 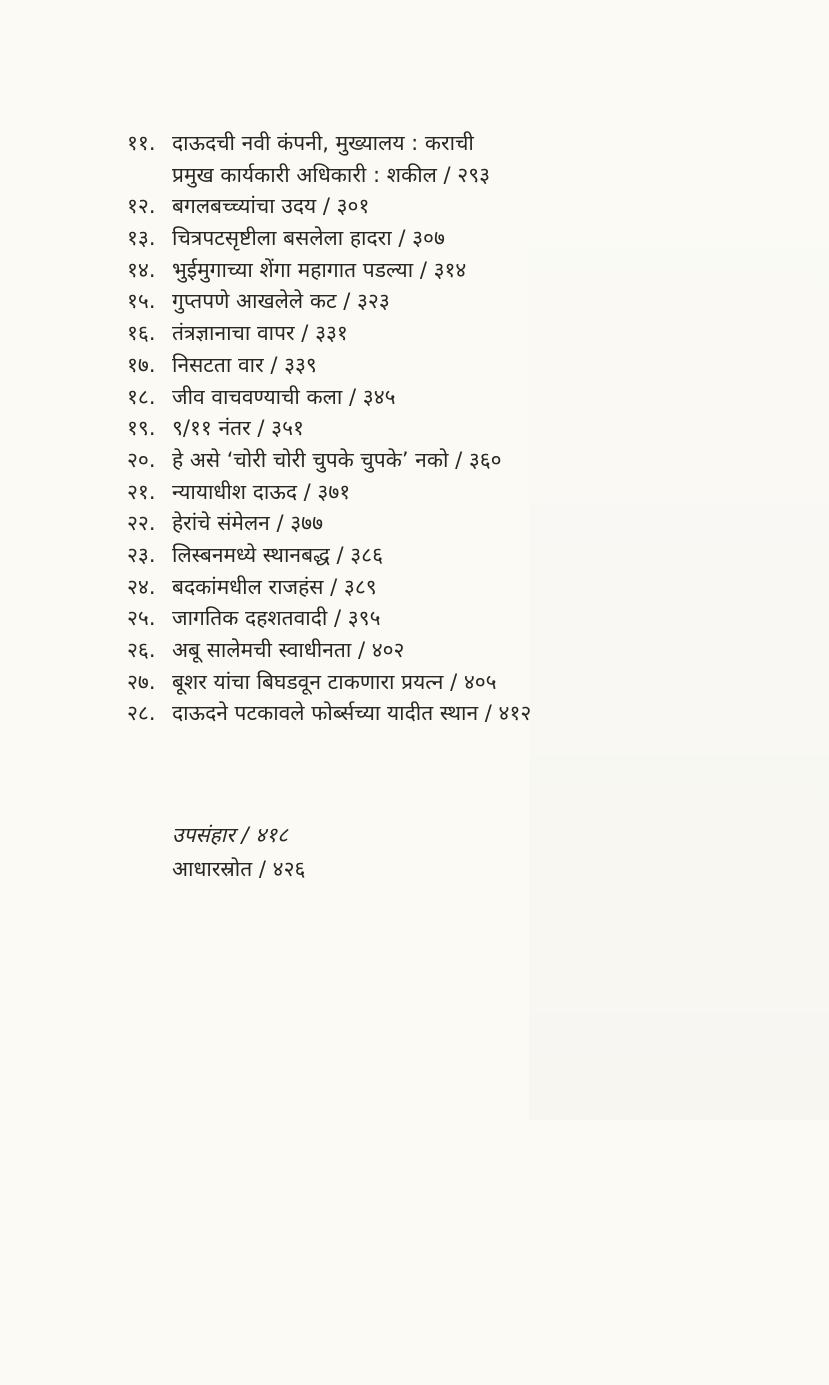 I want to click on entry-title: बदकांमधील राजहंस / ३८९, so click(x=274, y=586).